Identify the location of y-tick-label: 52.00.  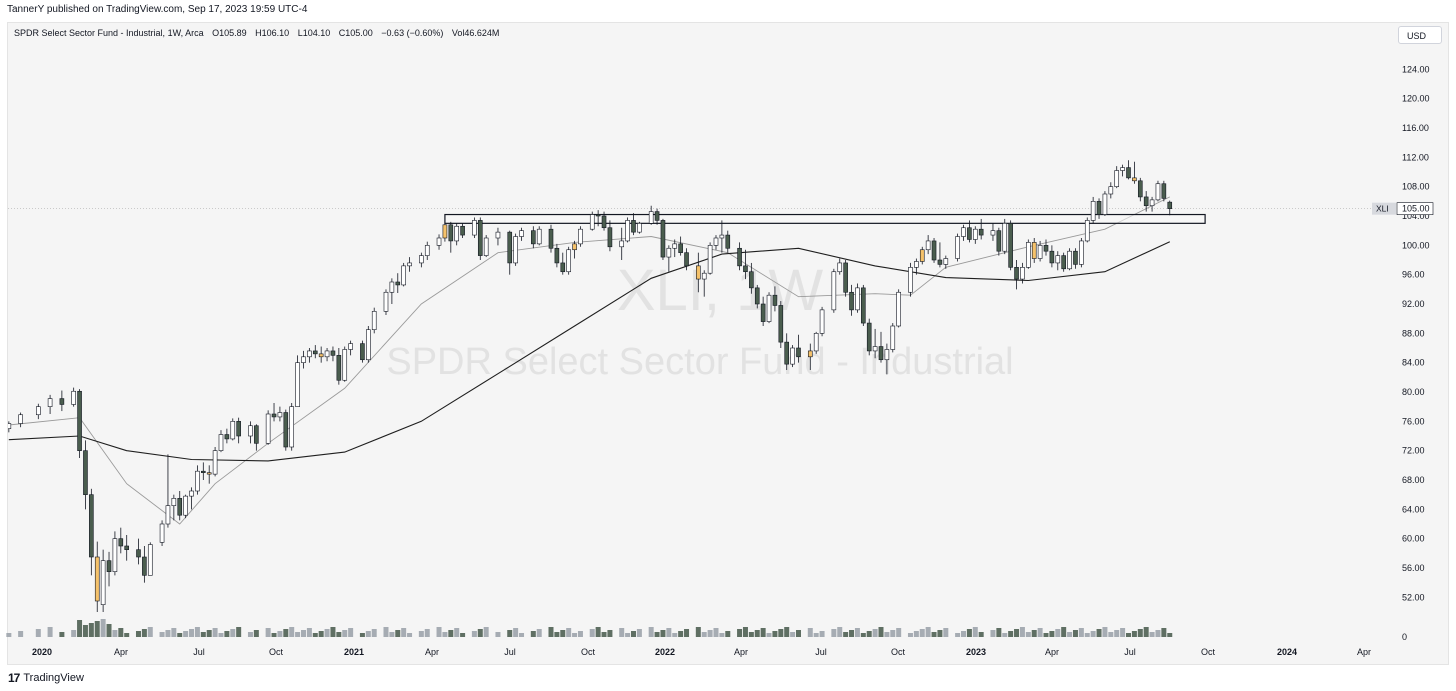
(1413, 597).